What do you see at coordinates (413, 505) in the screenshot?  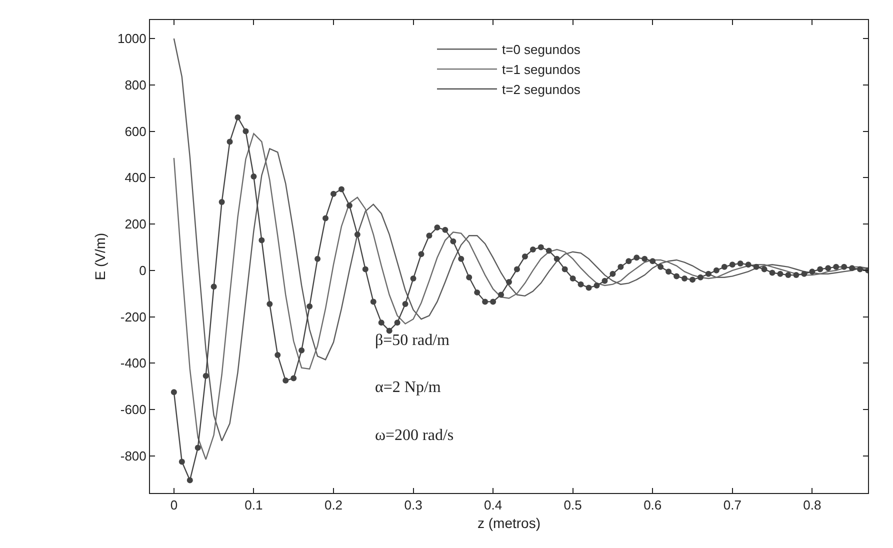 I see `x-tick-label: 0.3` at bounding box center [413, 505].